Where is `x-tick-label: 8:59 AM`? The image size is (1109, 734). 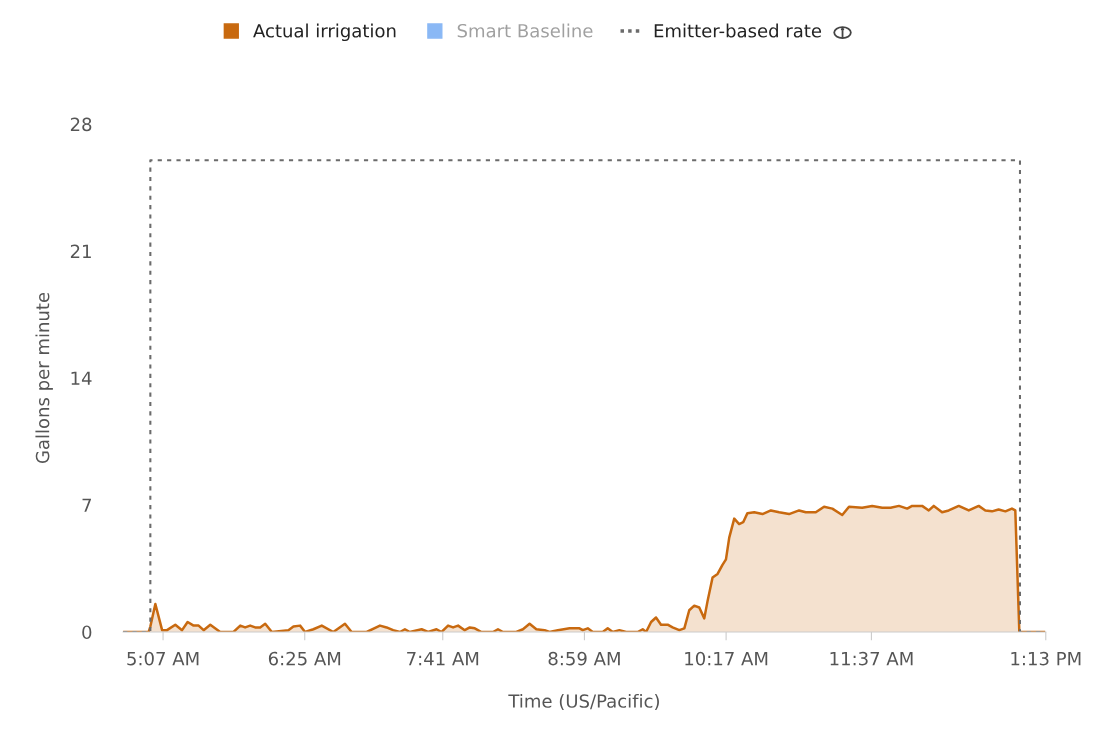
x-tick-label: 8:59 AM is located at coordinates (584, 658).